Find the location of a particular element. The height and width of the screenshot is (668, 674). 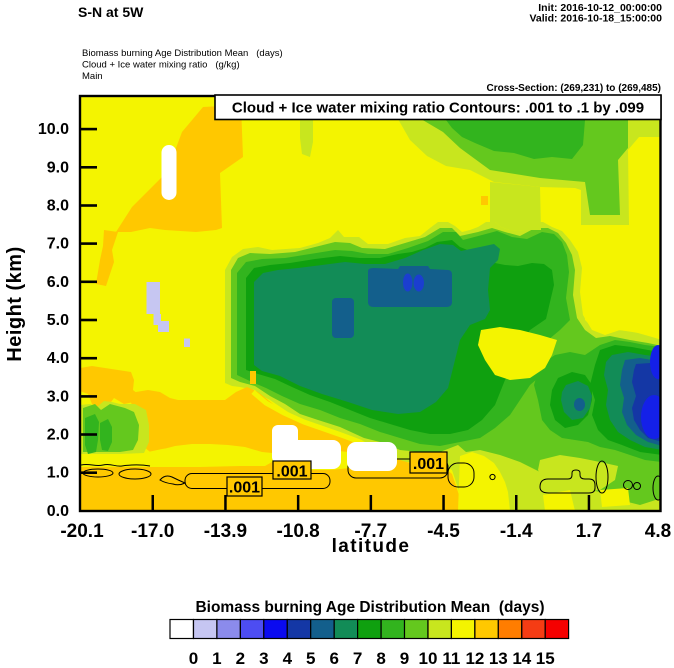

svg-text: 2.0 is located at coordinates (58, 435).